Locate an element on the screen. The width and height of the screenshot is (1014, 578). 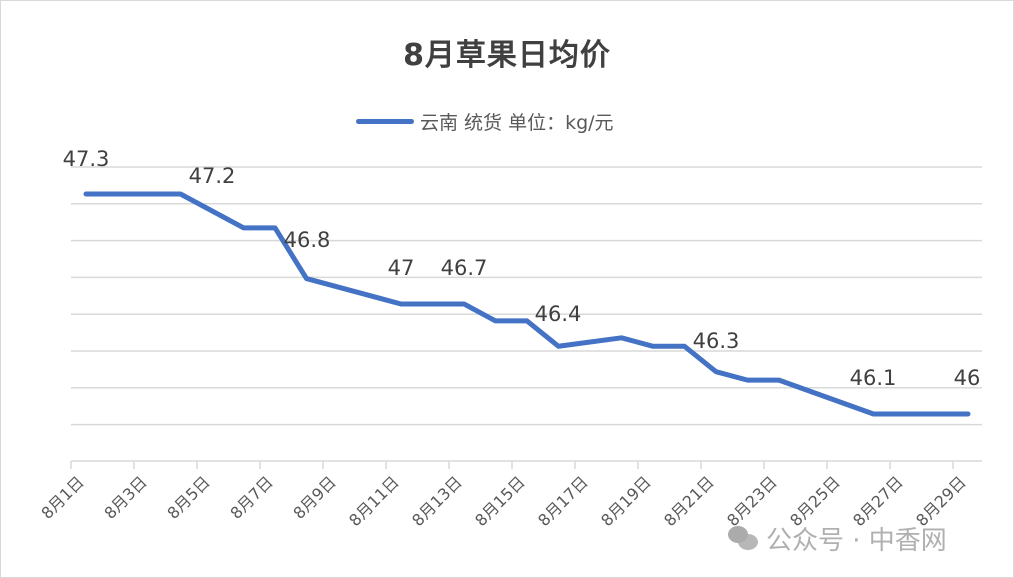
wechat-icon is located at coordinates (743, 538).